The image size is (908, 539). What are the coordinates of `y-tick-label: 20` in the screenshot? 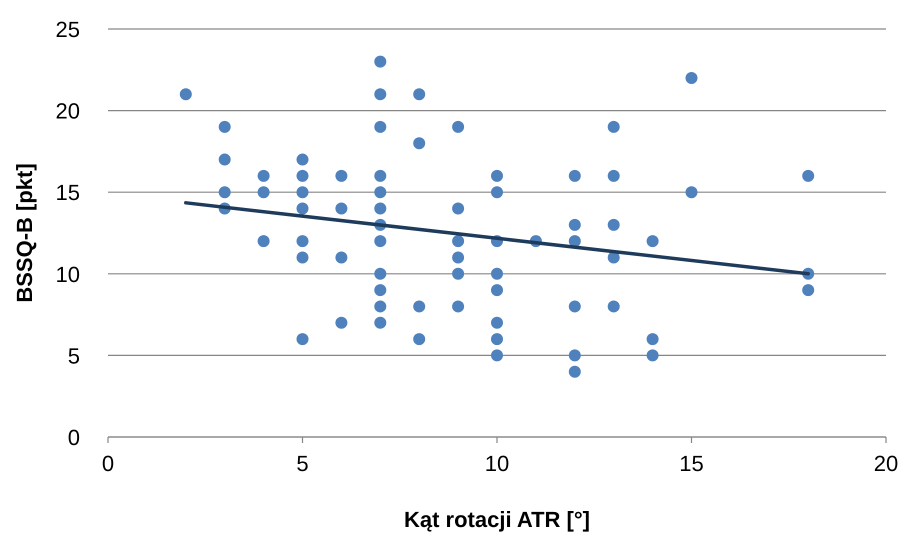 It's located at (68, 111).